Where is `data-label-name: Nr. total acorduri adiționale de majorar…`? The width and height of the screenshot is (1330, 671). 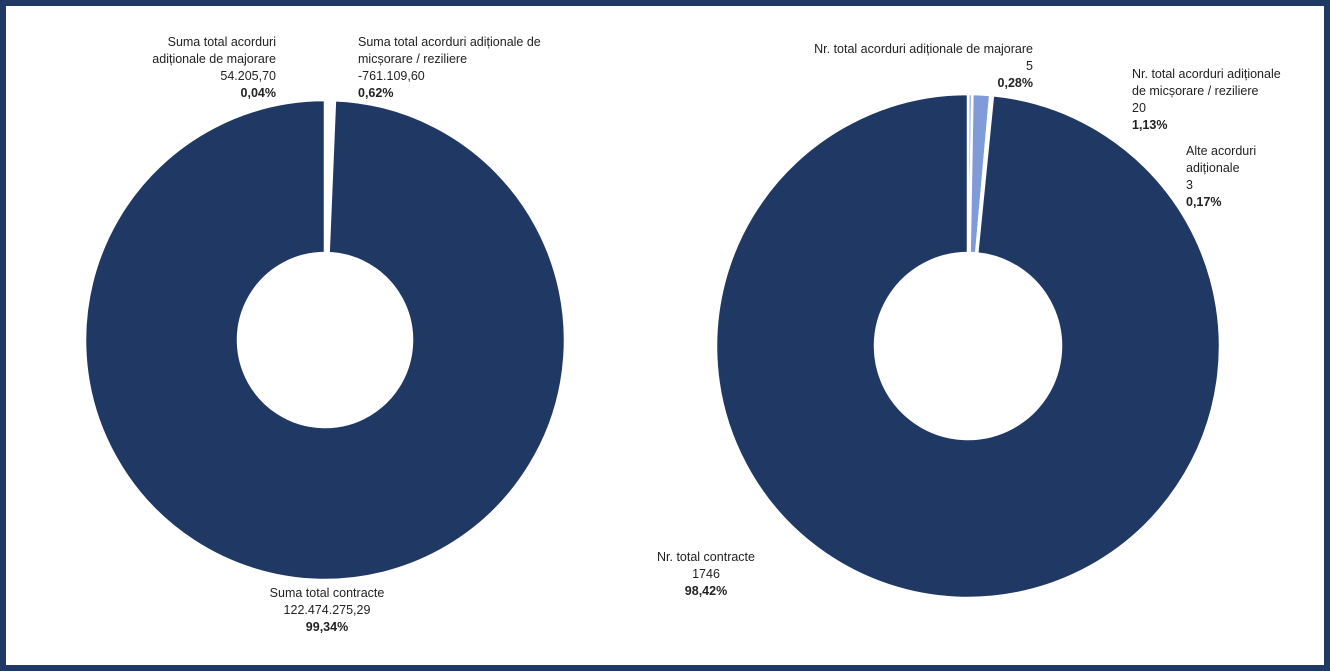
data-label-name: Nr. total acorduri adiționale de majorar… is located at coordinates (923, 49).